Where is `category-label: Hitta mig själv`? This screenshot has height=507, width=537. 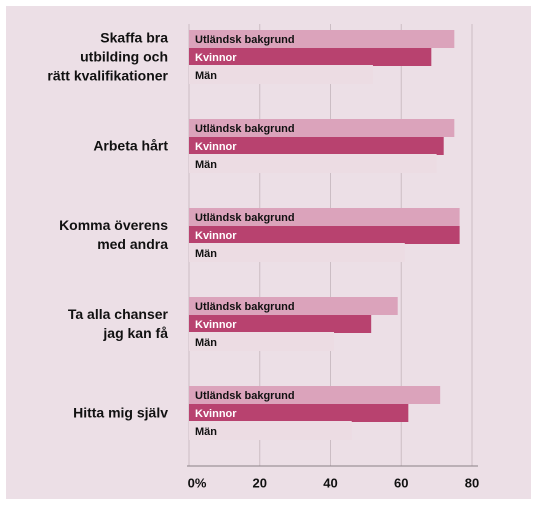 category-label: Hitta mig själv is located at coordinates (120, 412).